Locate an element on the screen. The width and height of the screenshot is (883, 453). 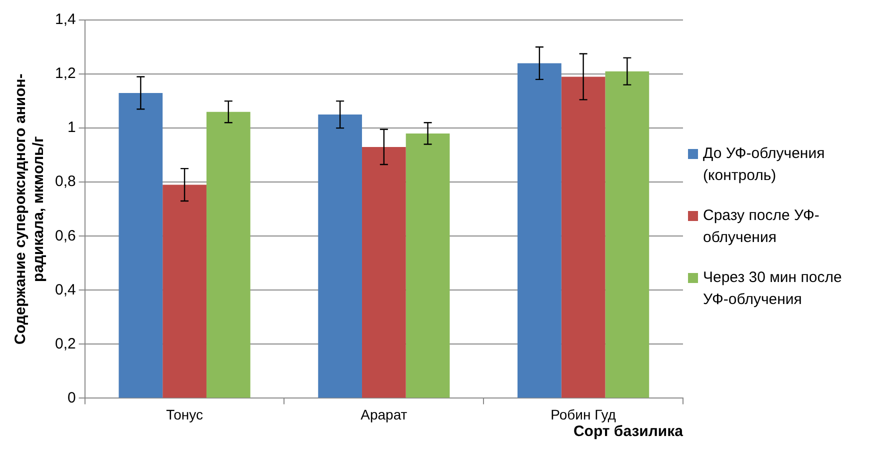
y-tick-label: 1,2 is located at coordinates (65, 73).